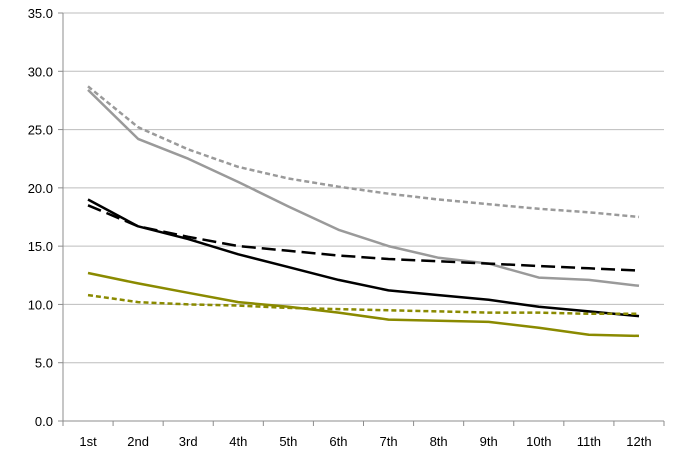 Image resolution: width=674 pixels, height=457 pixels. Describe the element at coordinates (40, 304) in the screenshot. I see `y-tick-label: 10.0` at that location.